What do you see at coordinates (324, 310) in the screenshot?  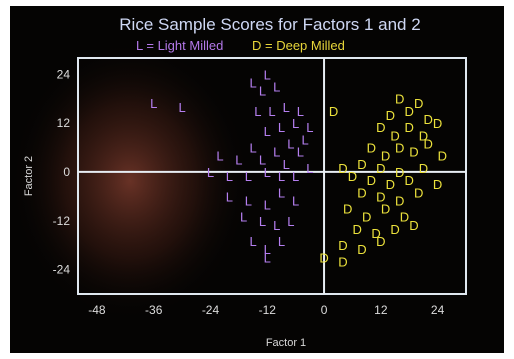 I see `x-tick-label: 0` at bounding box center [324, 310].